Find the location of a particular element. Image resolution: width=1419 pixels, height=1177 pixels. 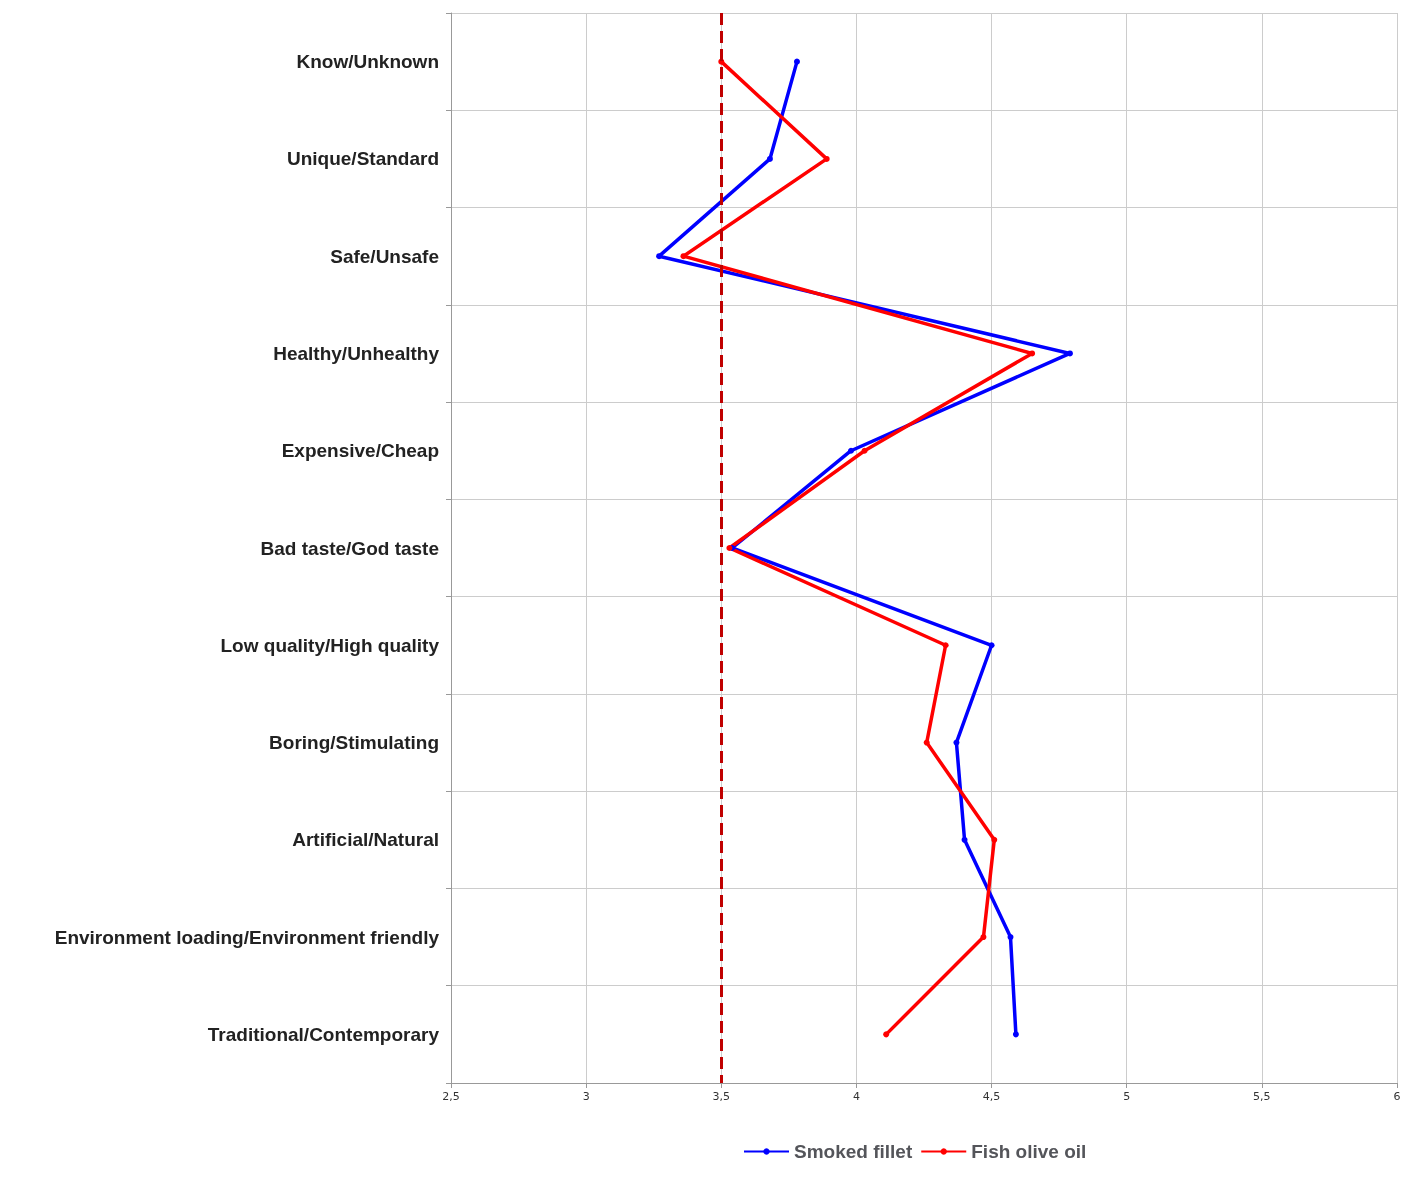

legend-label: Fish olive oil is located at coordinates (1029, 1151).